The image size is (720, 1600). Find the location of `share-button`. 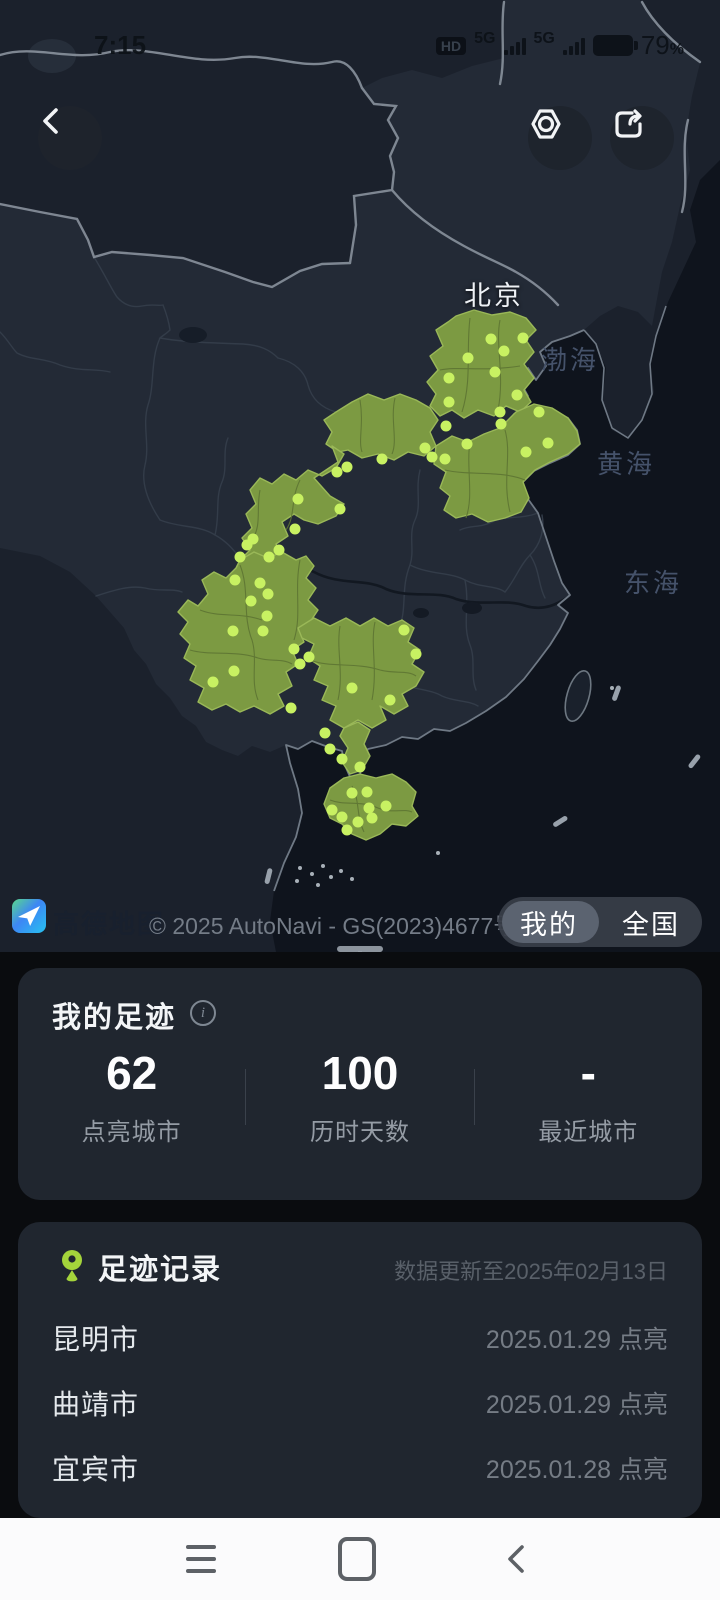

share-button is located at coordinates (642, 138).